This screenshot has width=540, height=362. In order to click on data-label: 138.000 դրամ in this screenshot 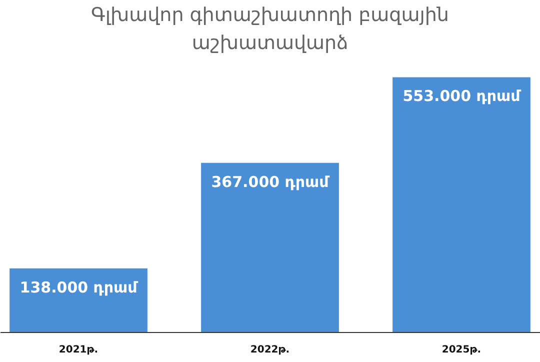, I will do `click(79, 287)`.